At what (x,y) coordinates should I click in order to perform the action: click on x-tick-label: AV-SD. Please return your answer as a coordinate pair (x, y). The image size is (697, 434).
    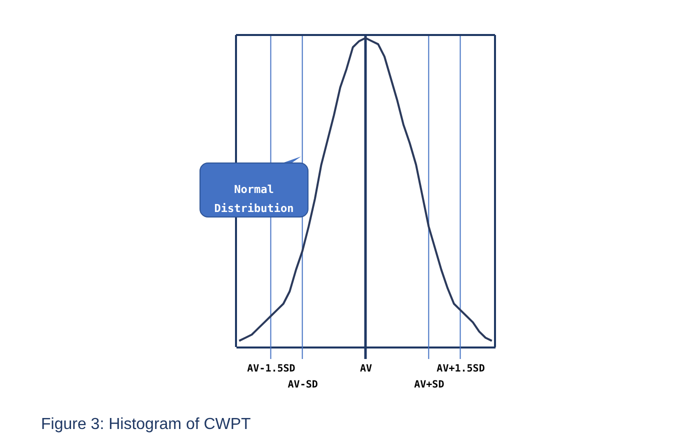
    Looking at the image, I should click on (303, 385).